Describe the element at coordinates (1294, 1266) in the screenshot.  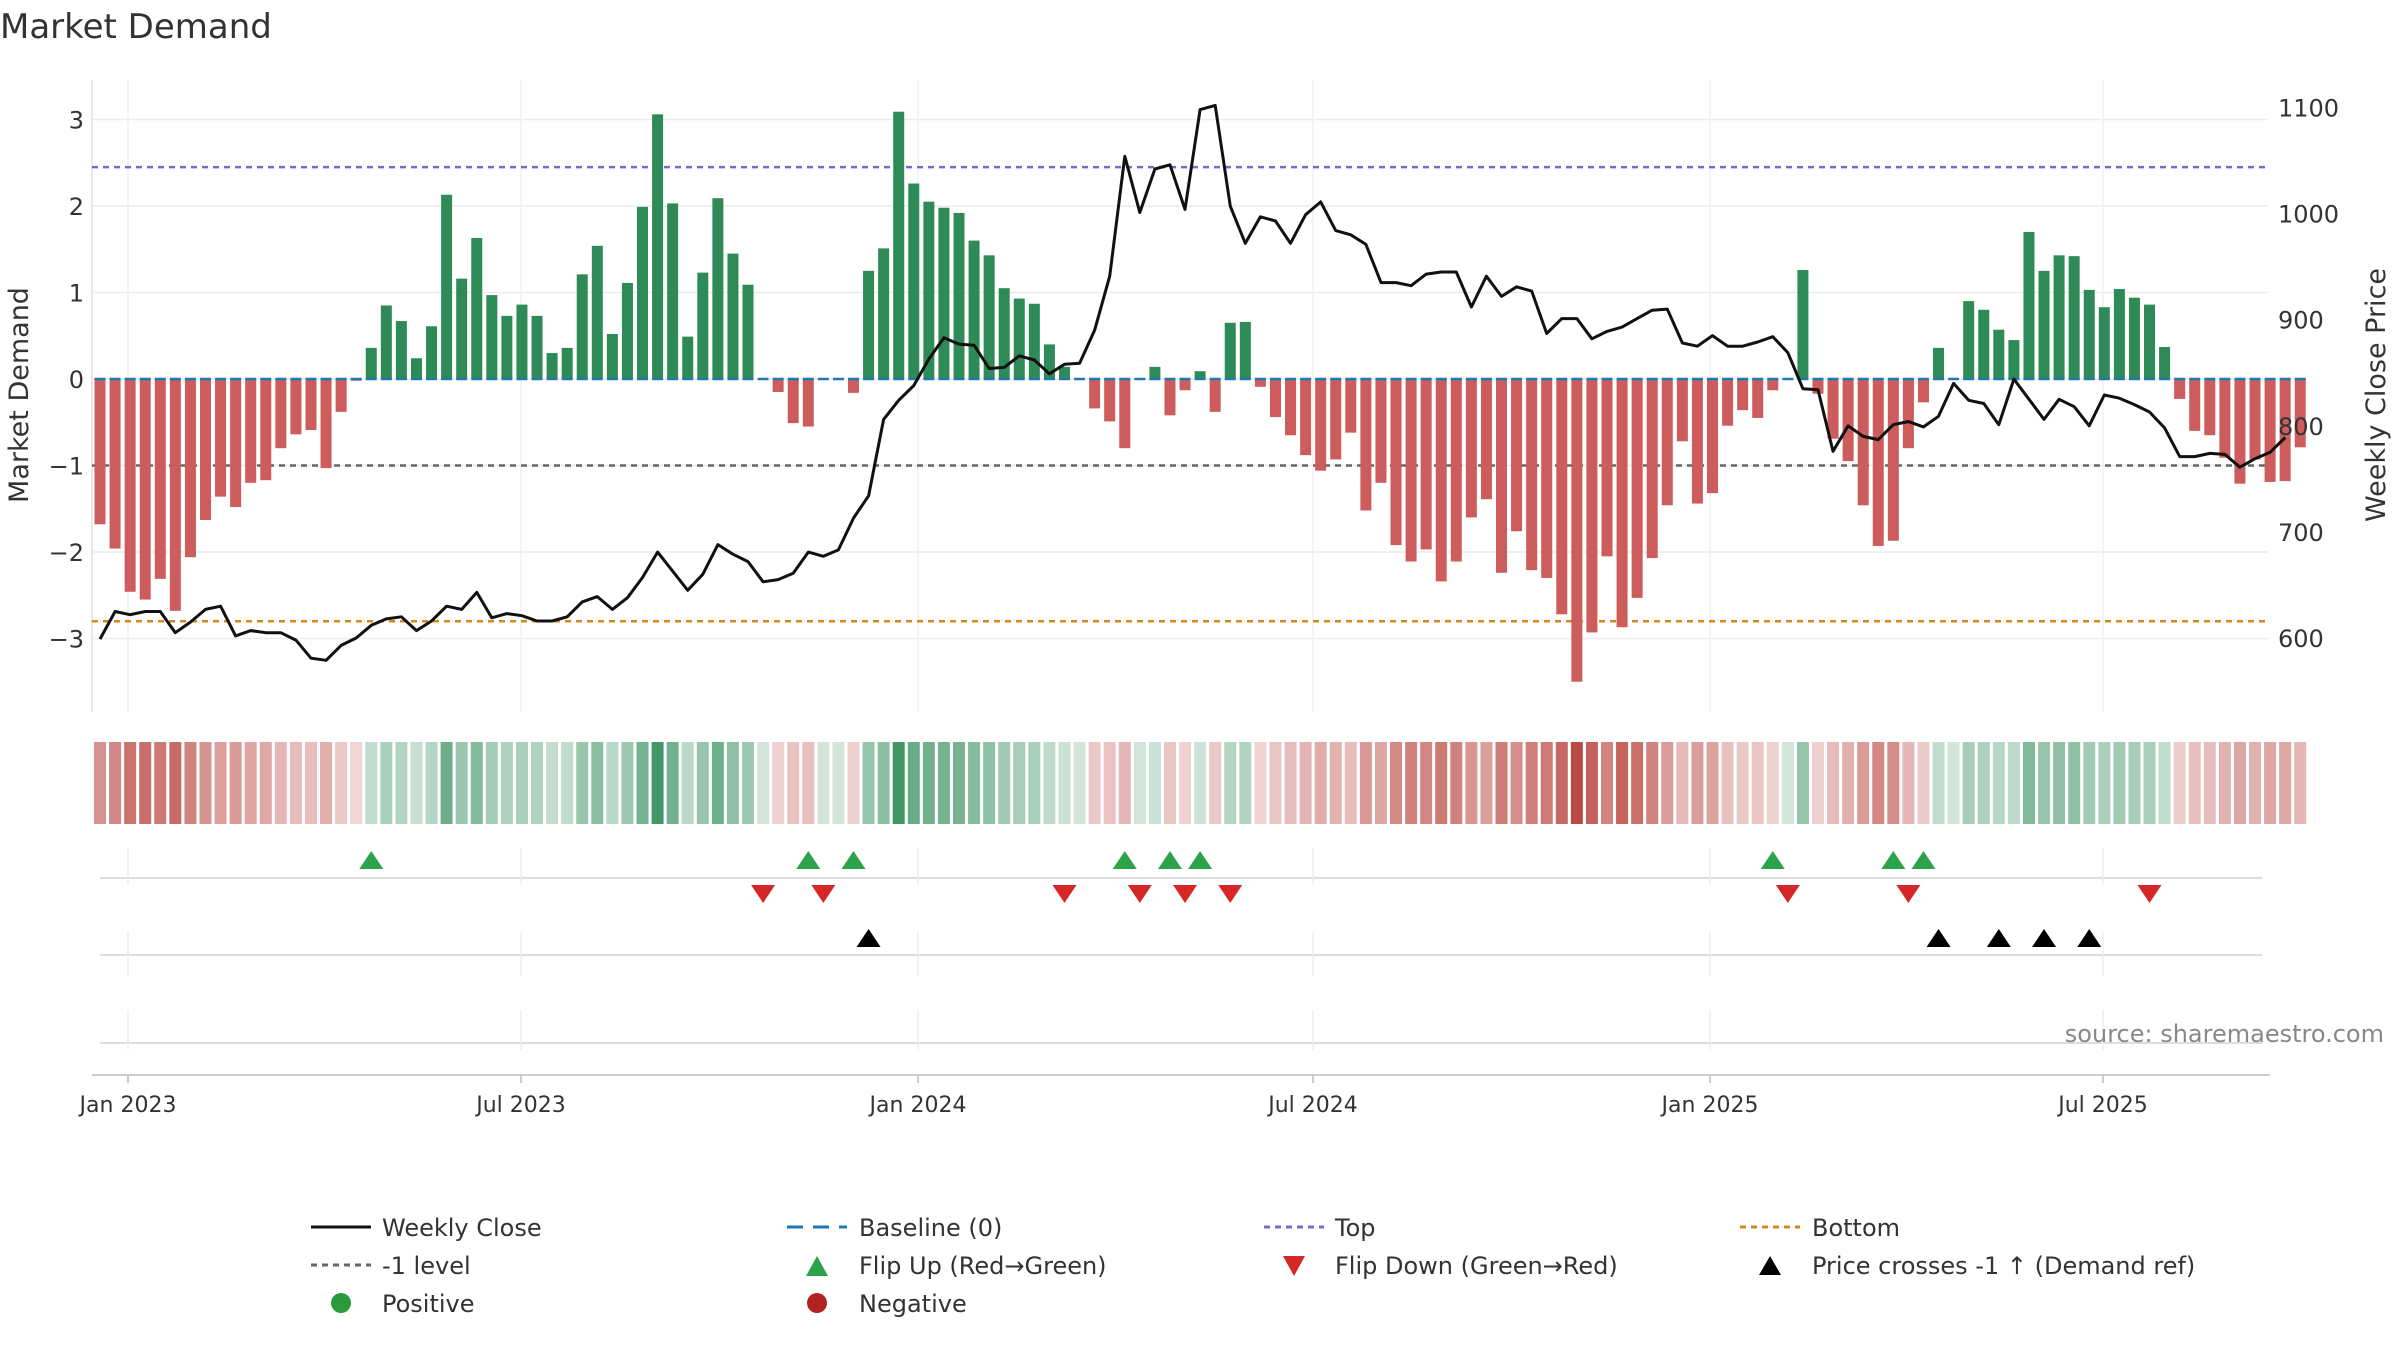
I see `legend-flip-down-icon` at that location.